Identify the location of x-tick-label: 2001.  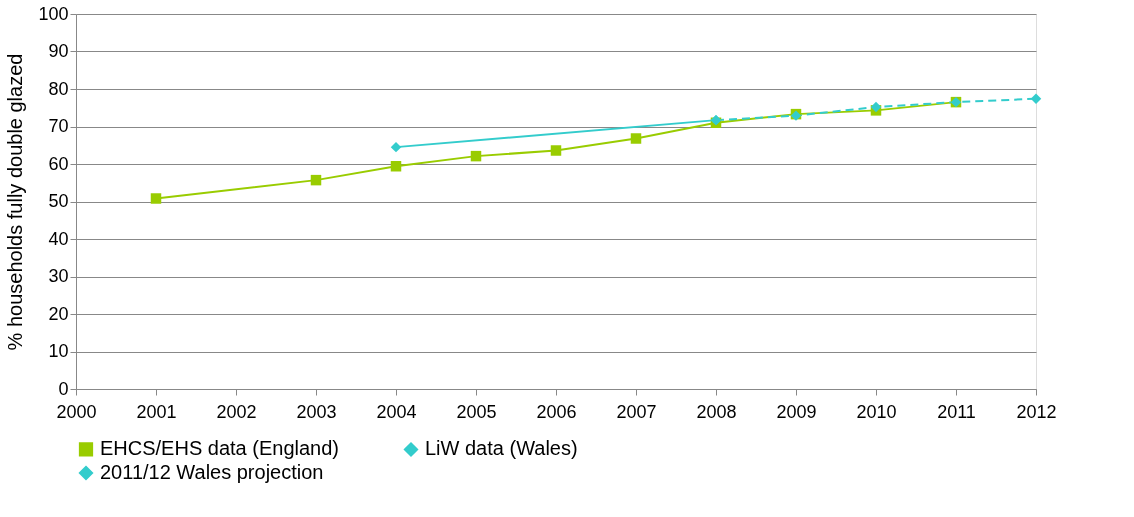
(156, 411).